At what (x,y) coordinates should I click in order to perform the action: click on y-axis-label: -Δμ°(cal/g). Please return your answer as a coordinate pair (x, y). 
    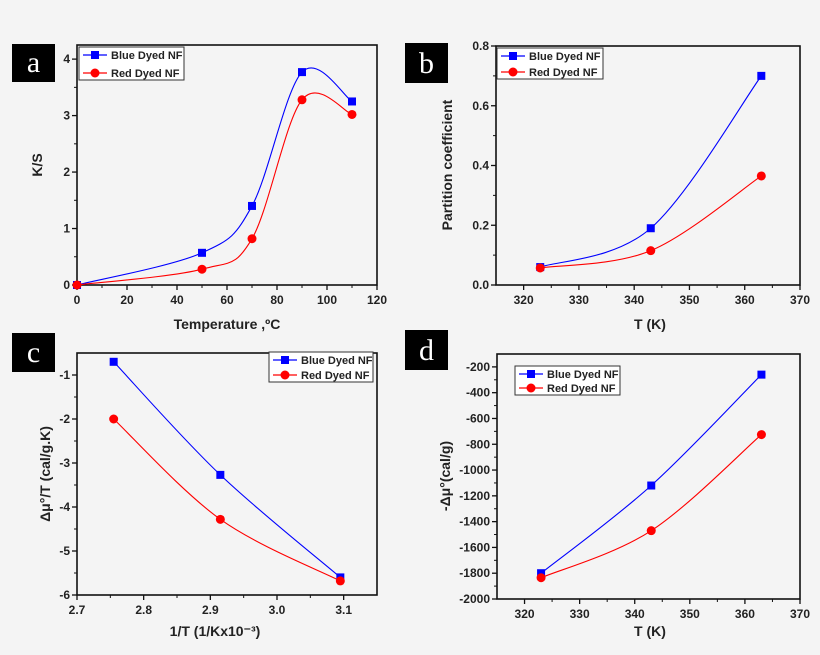
    Looking at the image, I should click on (445, 476).